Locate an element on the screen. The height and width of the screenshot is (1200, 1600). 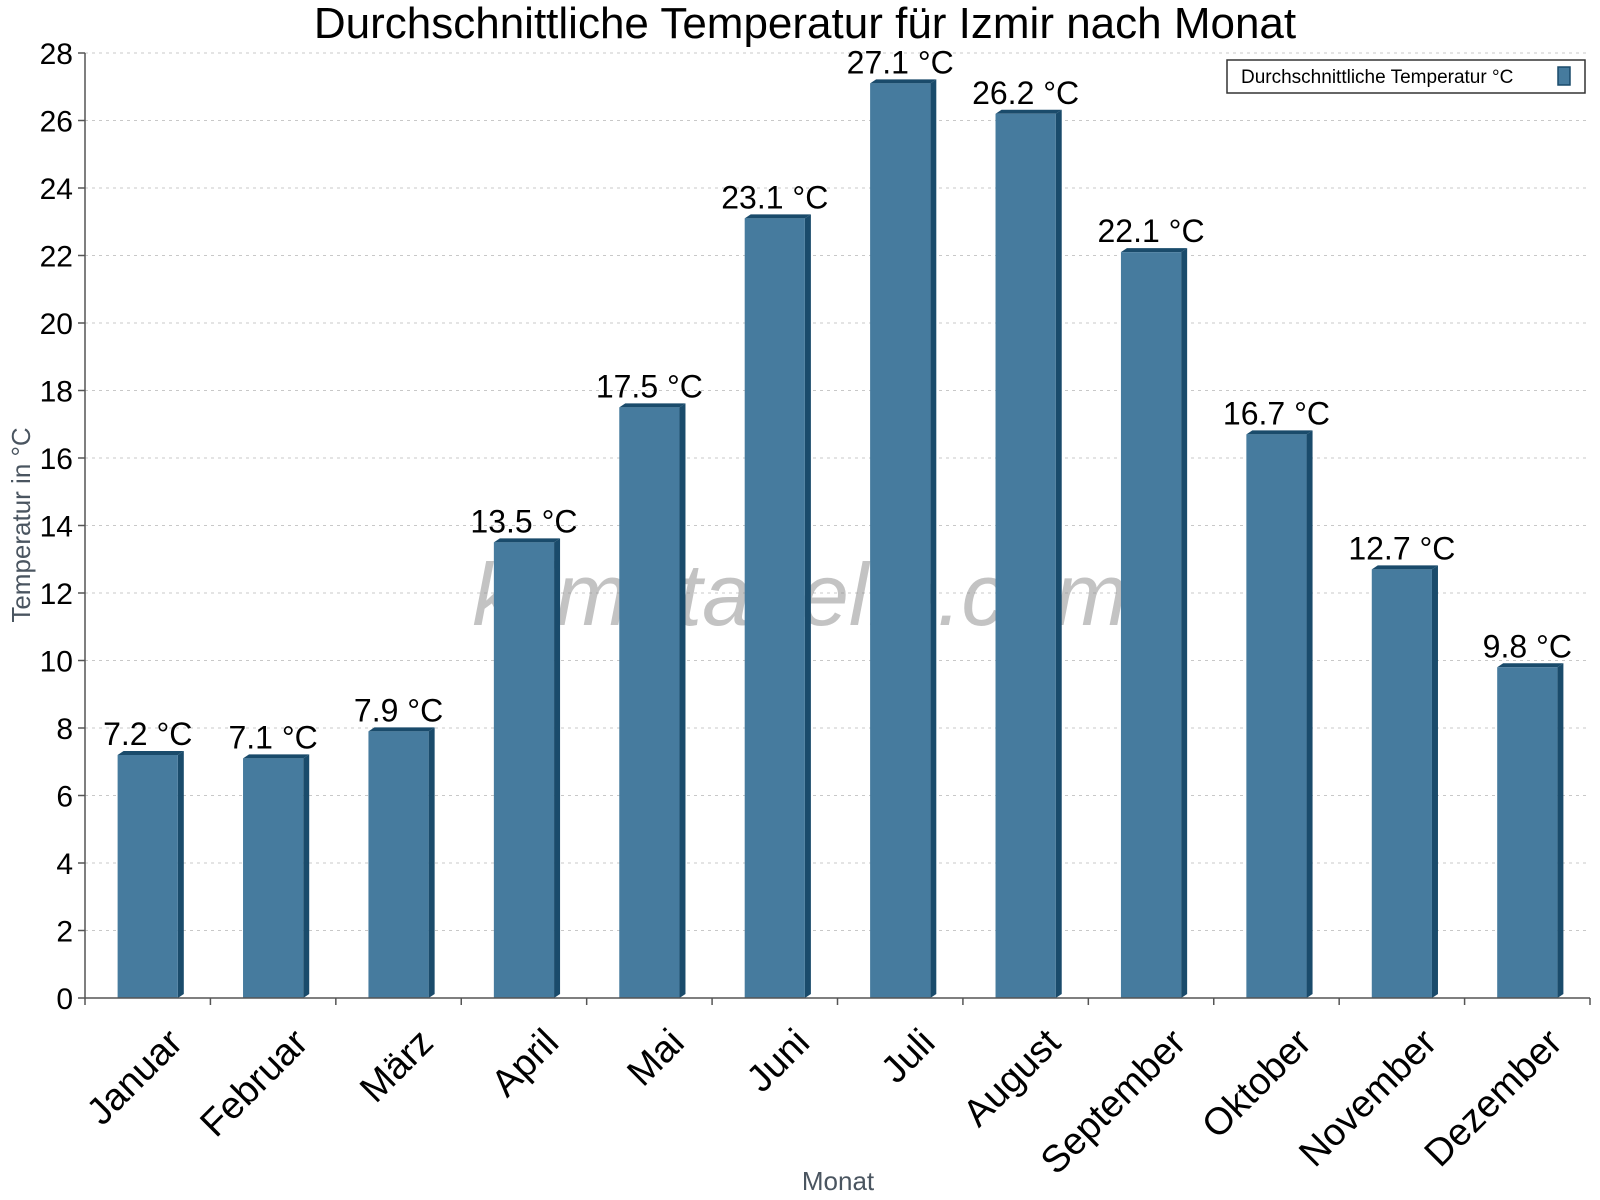
y-tick-label: 8 is located at coordinates (64, 729).